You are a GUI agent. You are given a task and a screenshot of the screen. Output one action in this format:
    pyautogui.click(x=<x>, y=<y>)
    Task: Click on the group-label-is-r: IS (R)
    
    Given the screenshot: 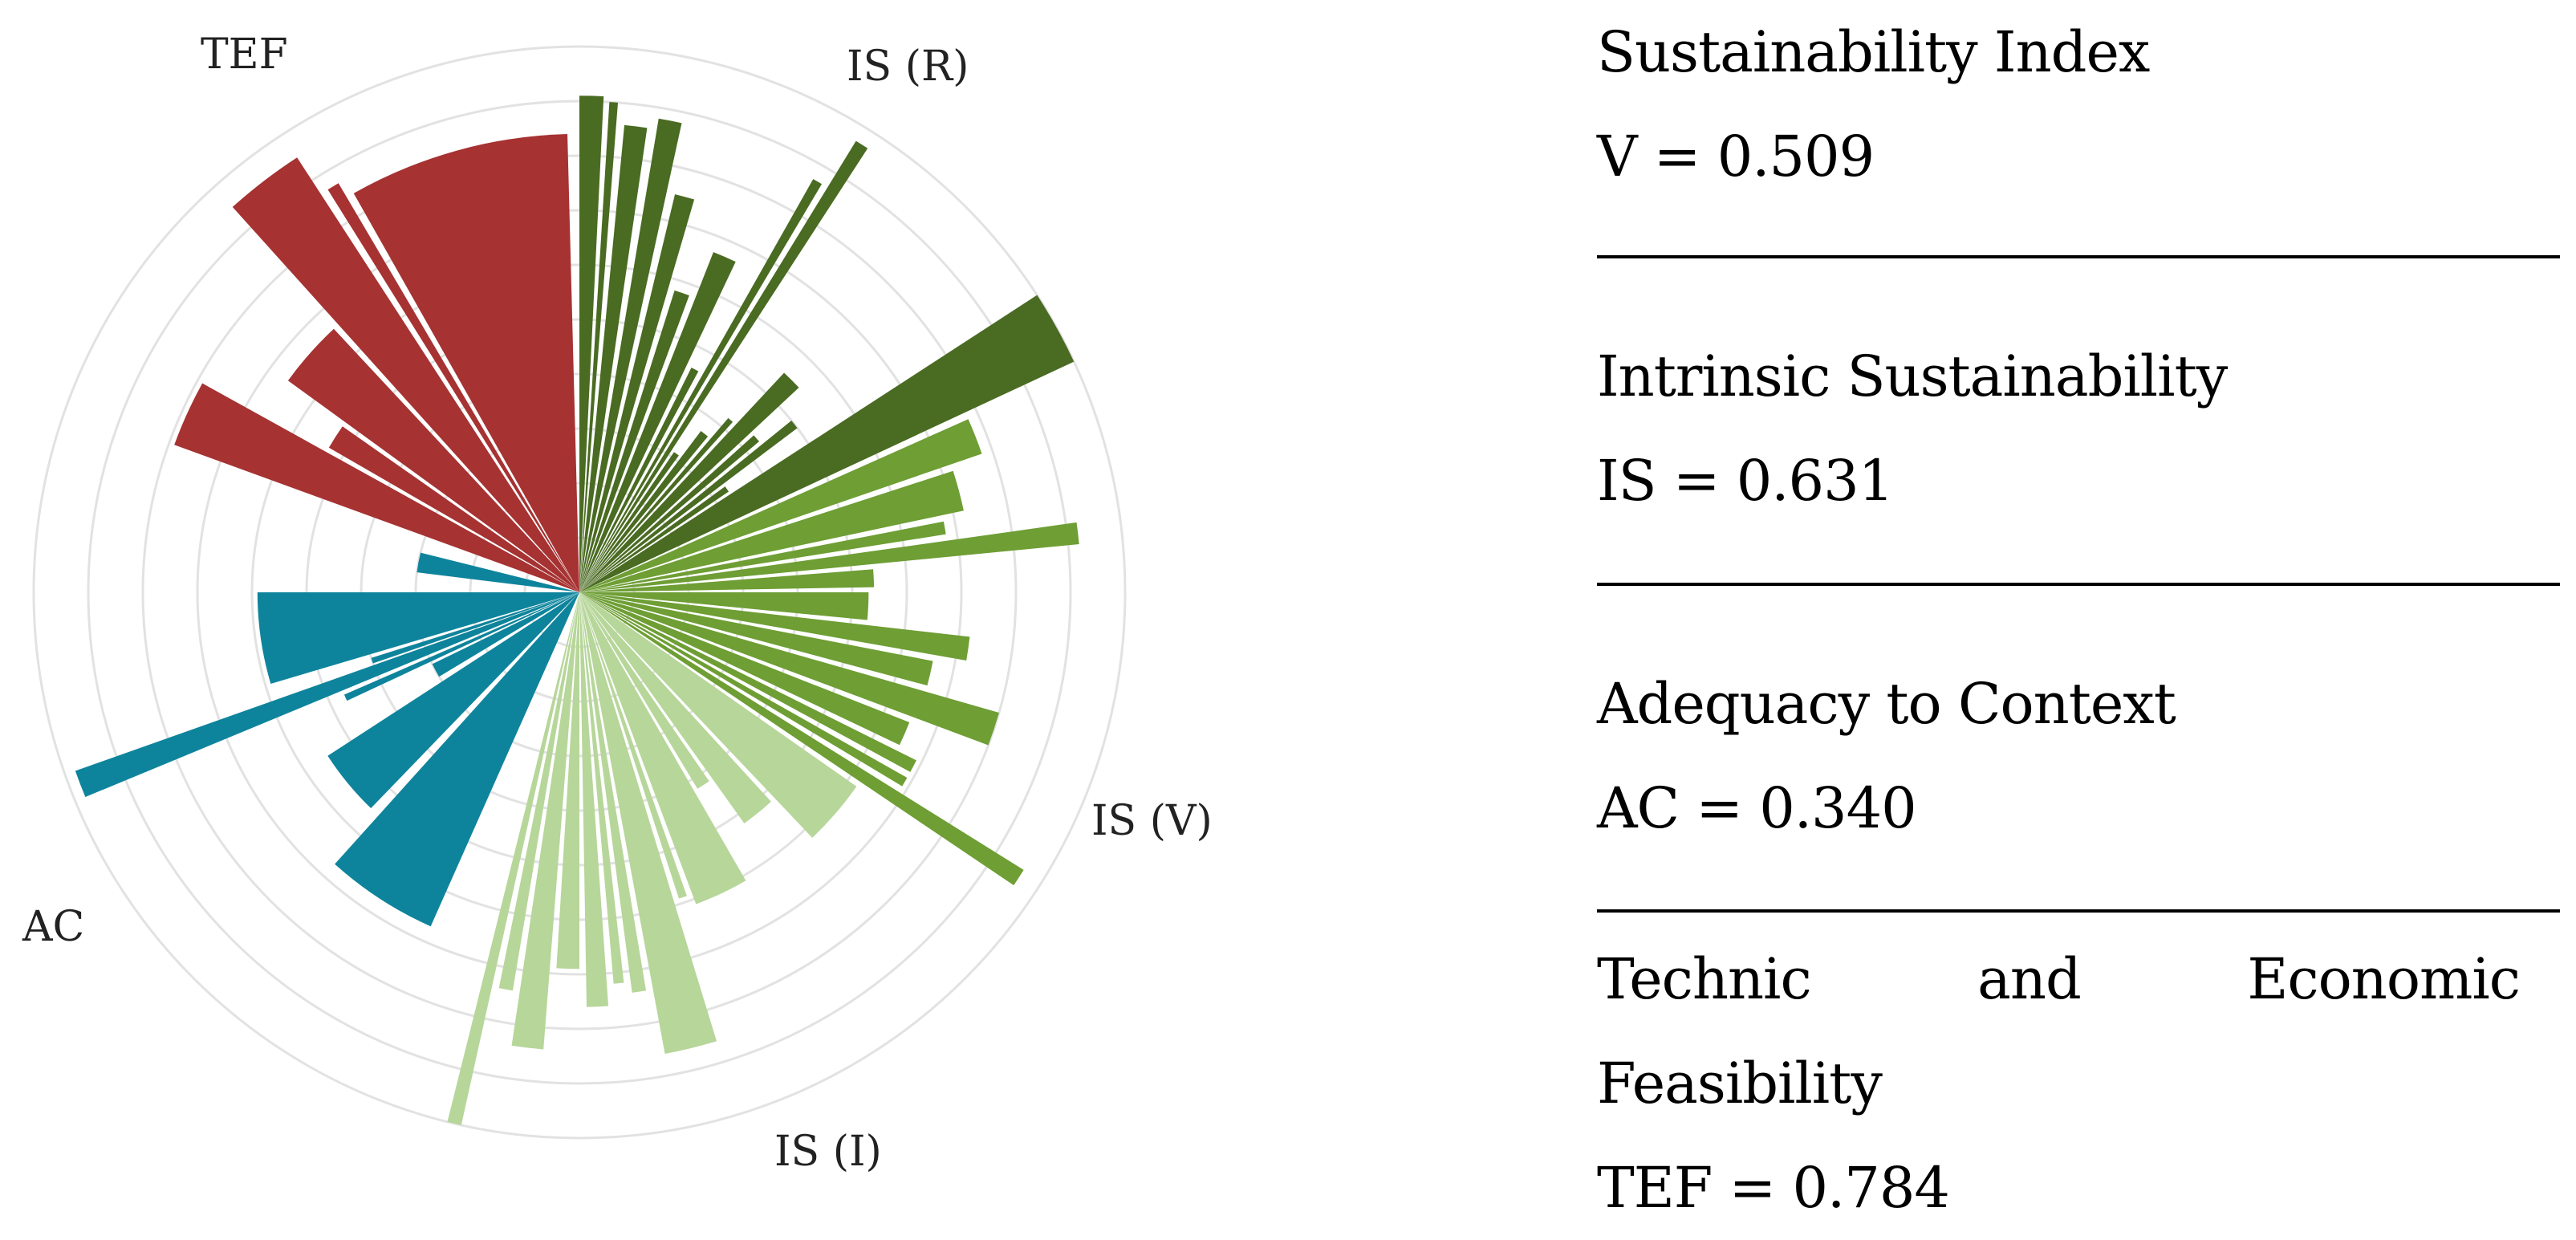 What is the action you would take?
    pyautogui.click(x=908, y=67)
    